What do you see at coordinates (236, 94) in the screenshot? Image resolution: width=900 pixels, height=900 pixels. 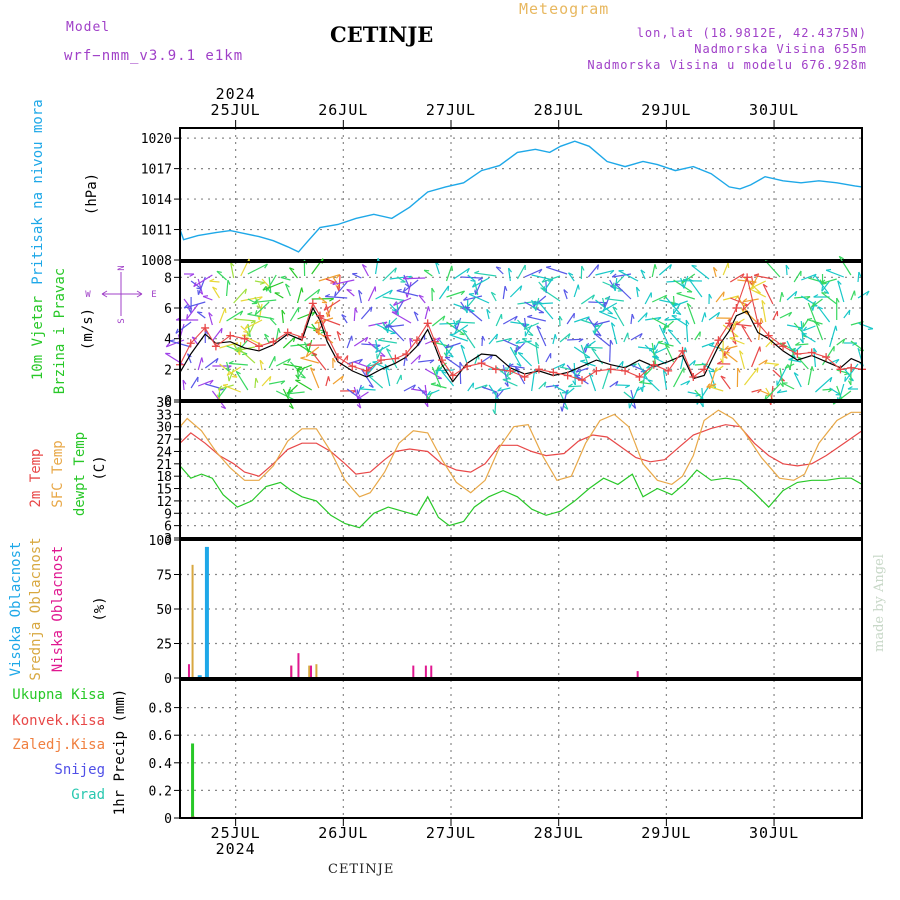 I see `x-year-top: 2024` at bounding box center [236, 94].